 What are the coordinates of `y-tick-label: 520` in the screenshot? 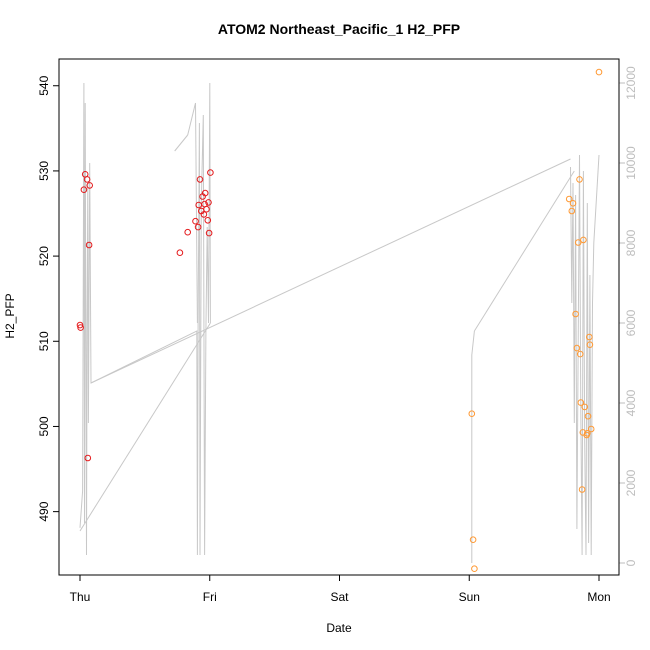 It's located at (44, 256).